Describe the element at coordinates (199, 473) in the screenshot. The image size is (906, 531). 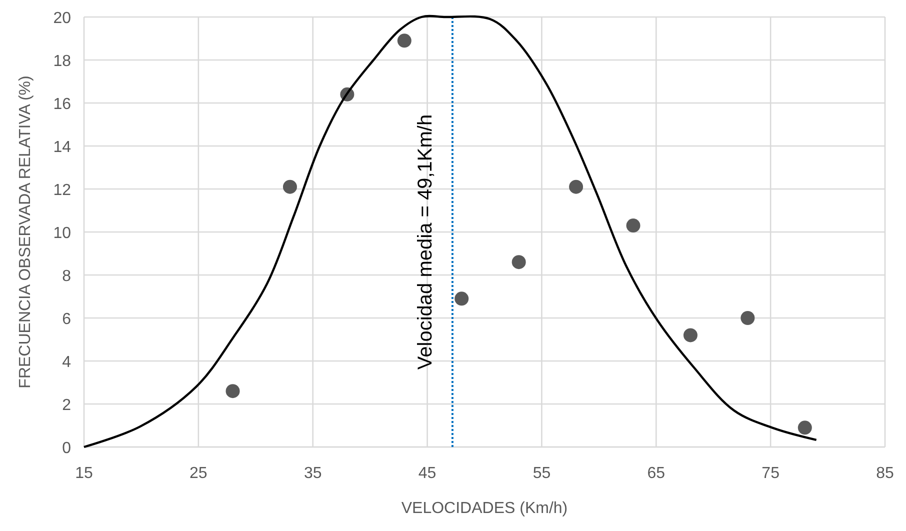
I see `x-tick-label: 25` at that location.